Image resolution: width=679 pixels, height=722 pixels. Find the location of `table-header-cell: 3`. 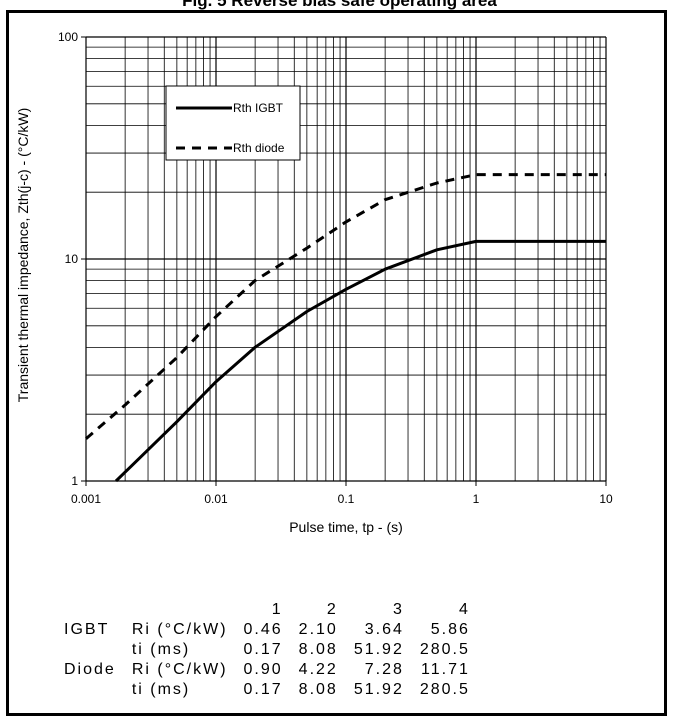

table-header-cell: 3 is located at coordinates (398, 609).